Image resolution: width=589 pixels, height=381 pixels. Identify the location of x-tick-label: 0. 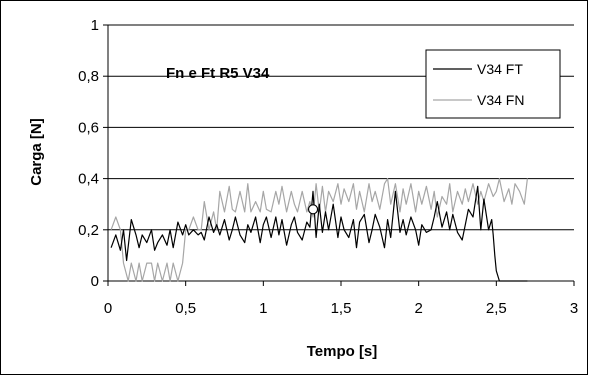
(108, 308).